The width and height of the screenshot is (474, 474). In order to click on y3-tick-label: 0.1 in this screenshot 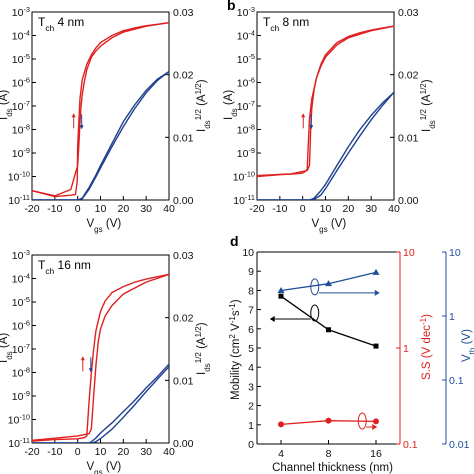, I will do `click(456, 381)`.